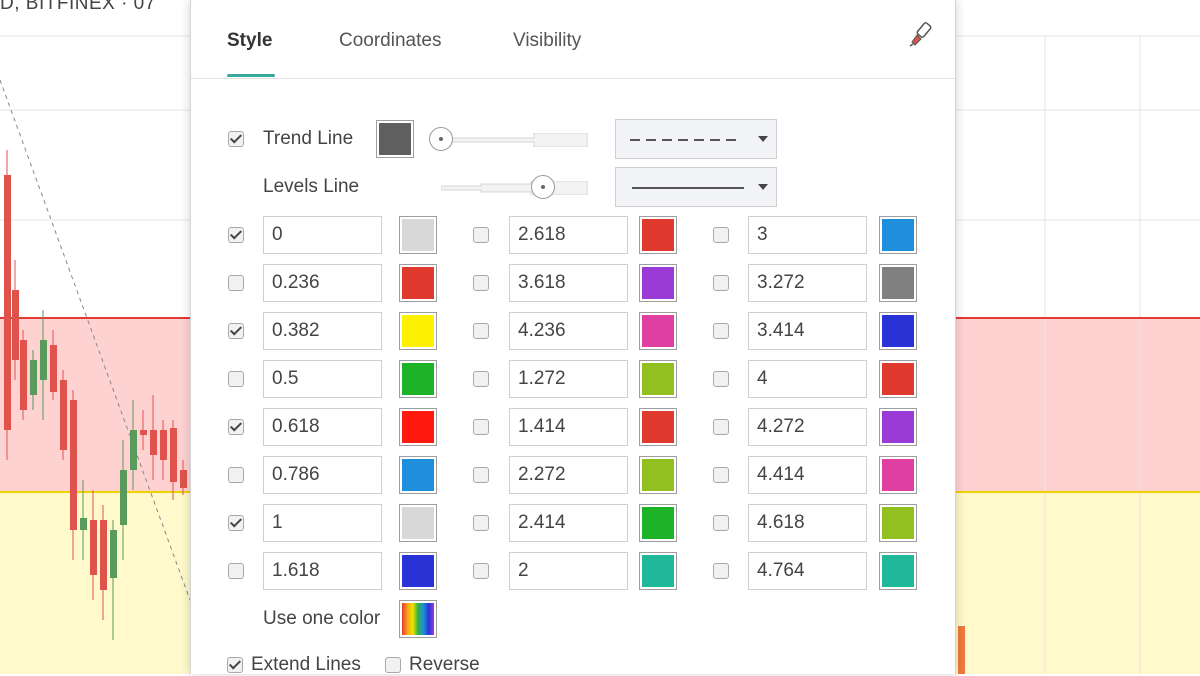 This screenshot has height=676, width=1200. I want to click on slider-track-shape, so click(514, 188).